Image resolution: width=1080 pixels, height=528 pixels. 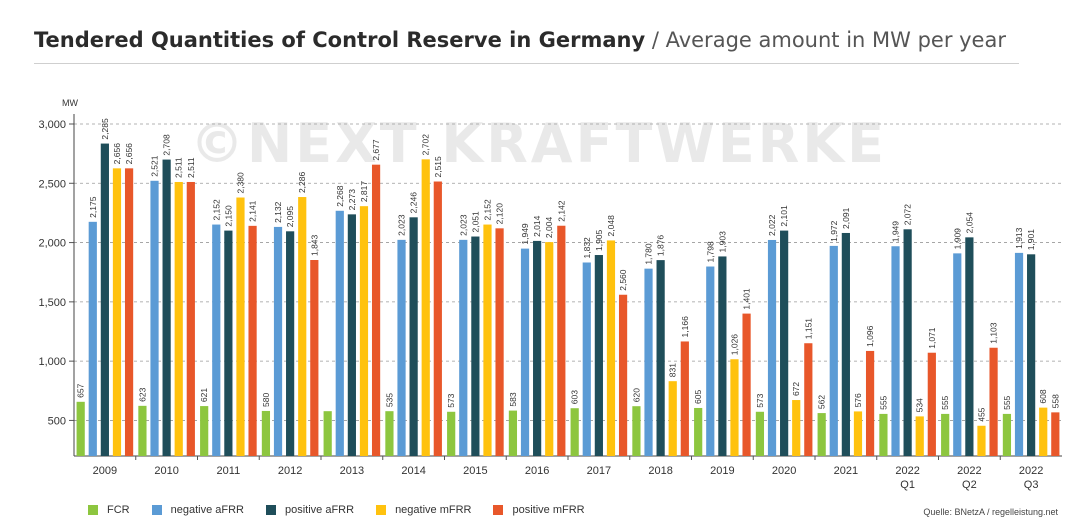 I want to click on y-tick-label: 500, so click(x=57, y=421).